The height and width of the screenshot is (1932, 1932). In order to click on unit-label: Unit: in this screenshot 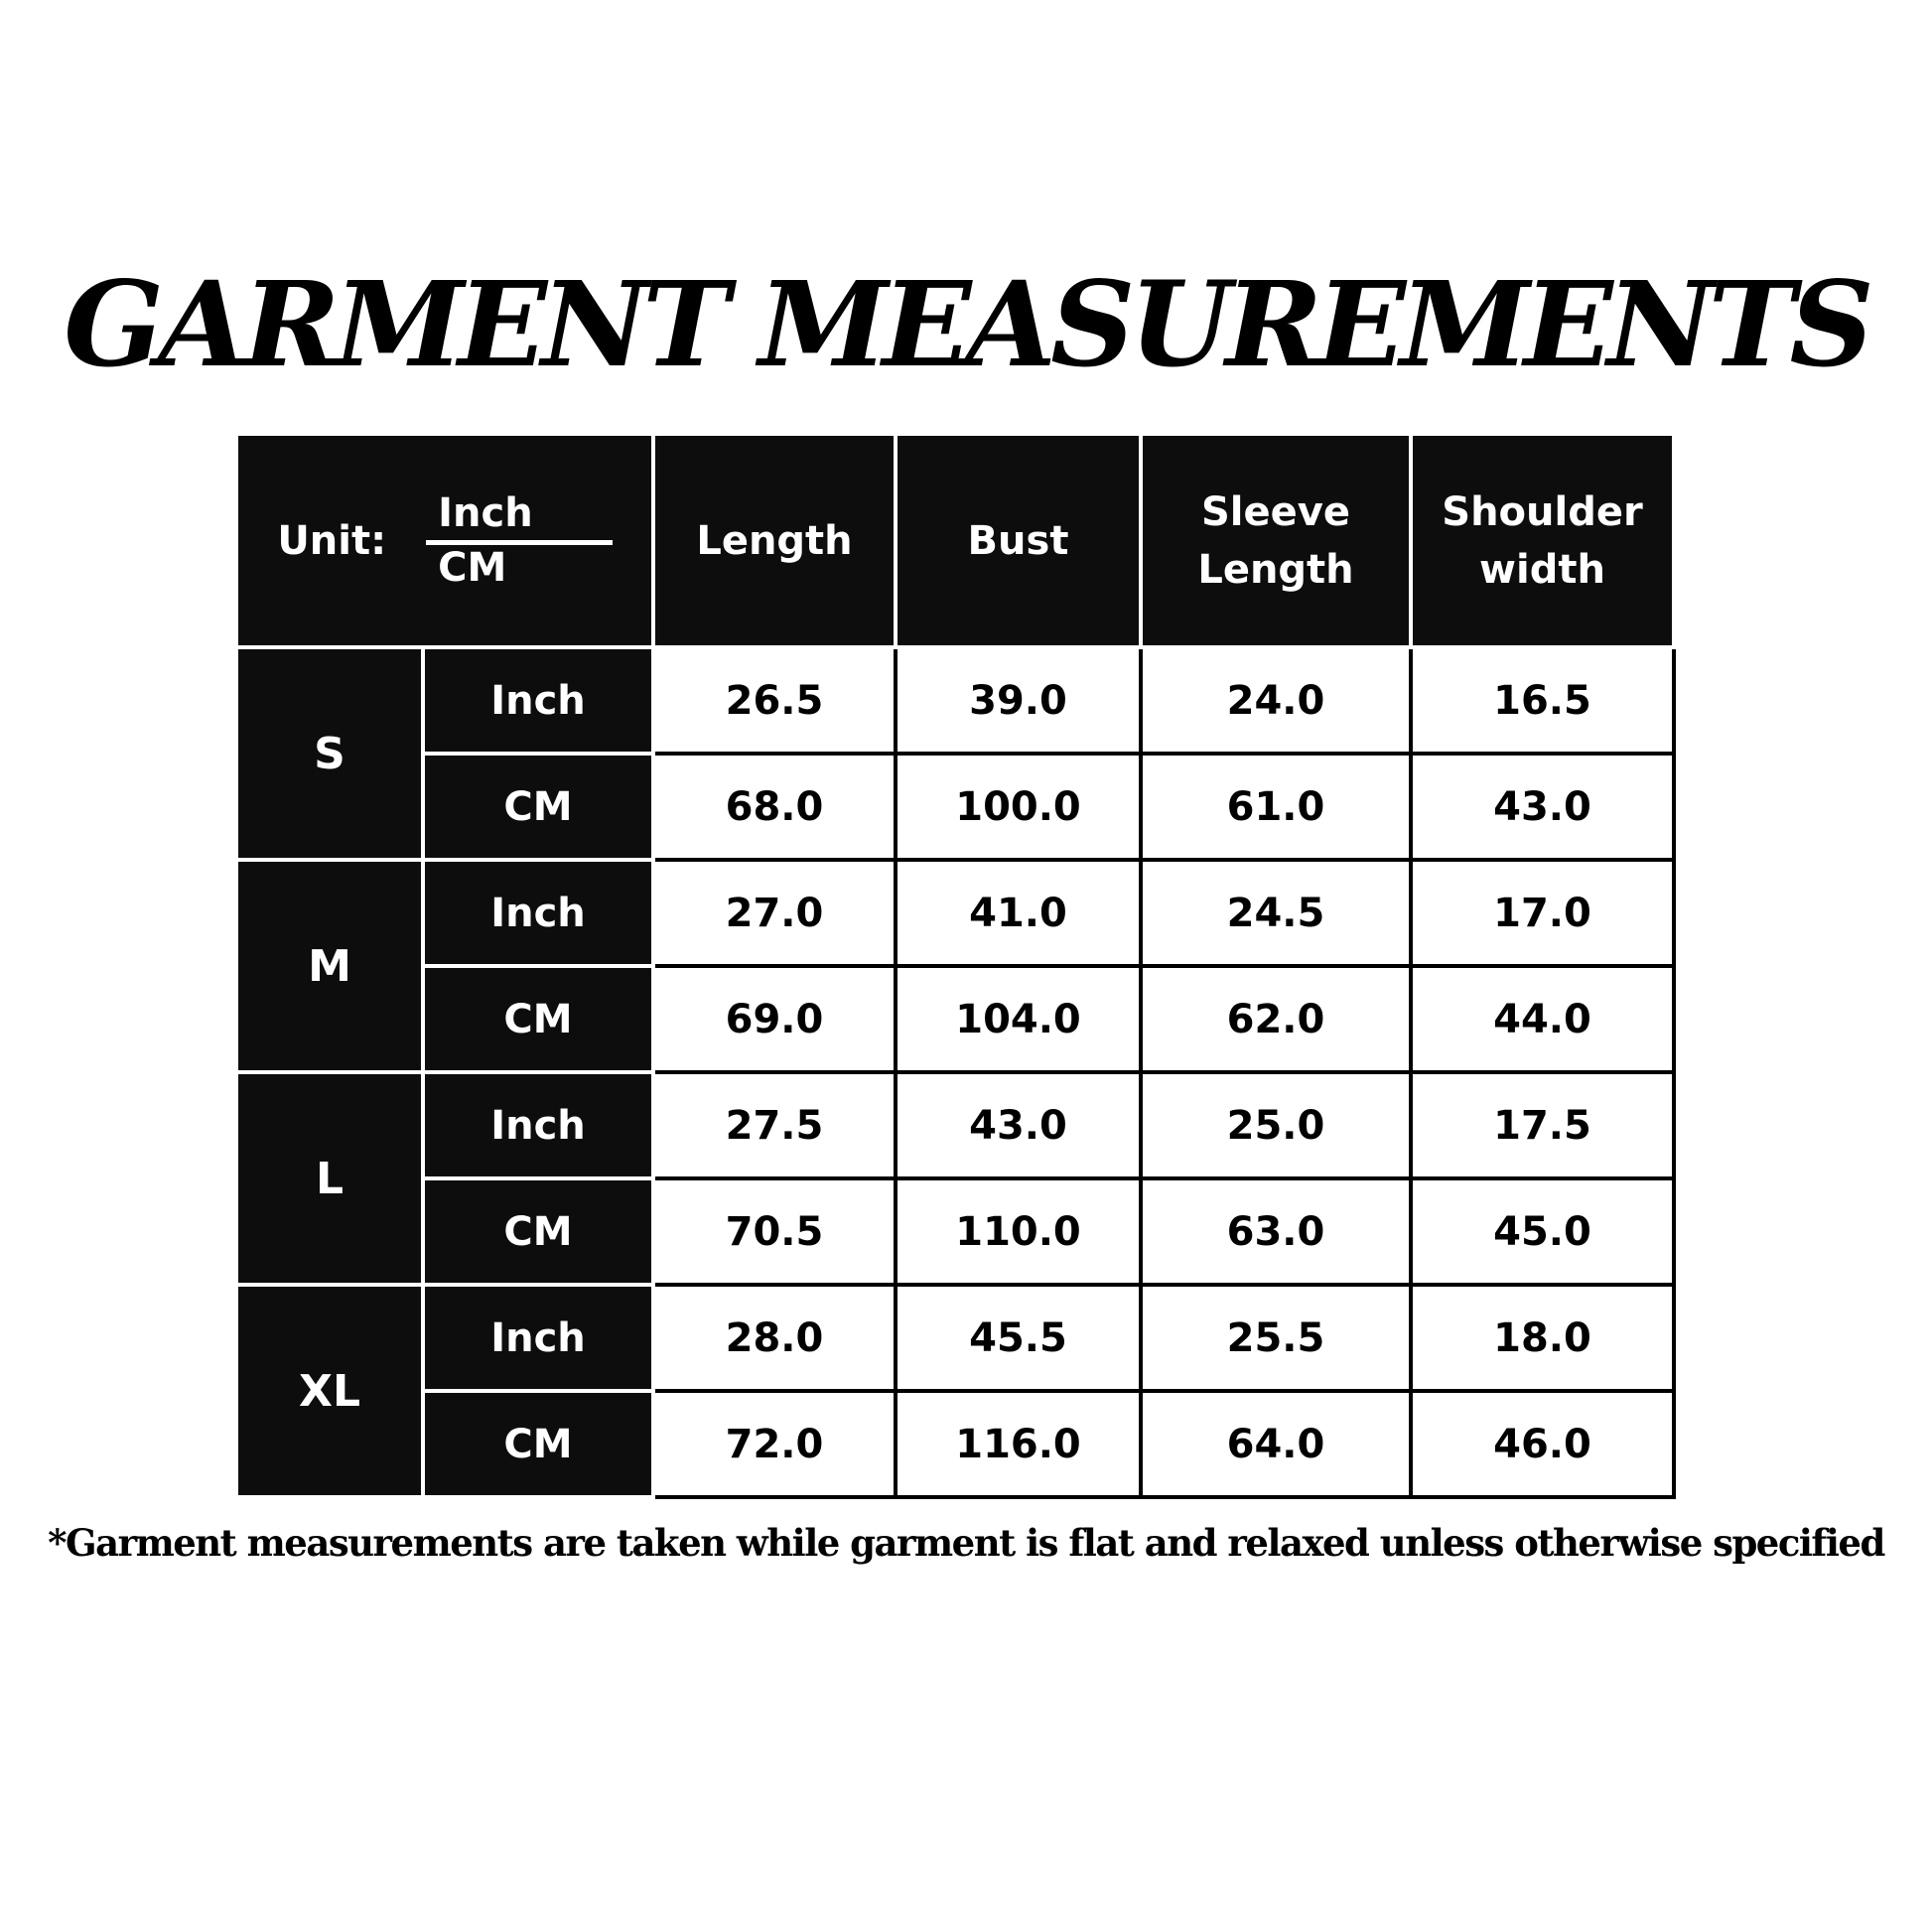, I will do `click(332, 540)`.